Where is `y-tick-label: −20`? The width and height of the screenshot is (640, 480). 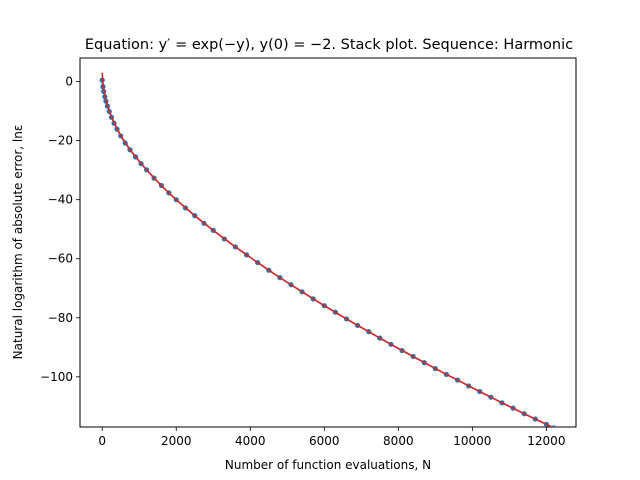
y-tick-label: −20 is located at coordinates (60, 141).